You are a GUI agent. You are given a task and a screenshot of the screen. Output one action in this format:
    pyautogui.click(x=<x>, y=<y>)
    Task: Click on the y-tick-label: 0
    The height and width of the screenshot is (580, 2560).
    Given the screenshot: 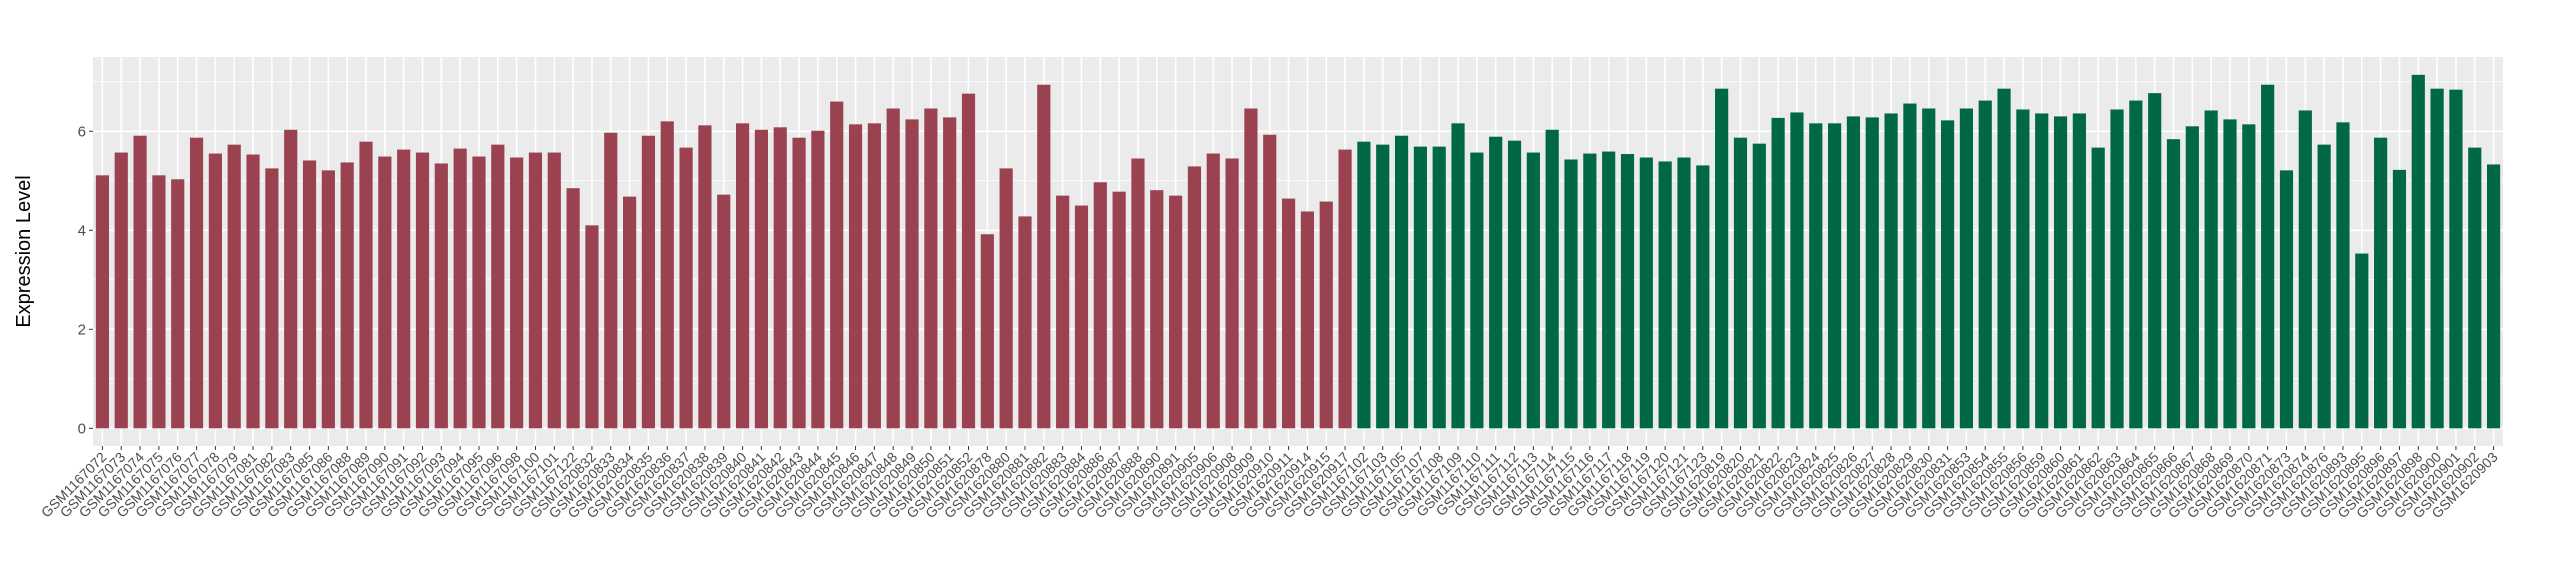 What is the action you would take?
    pyautogui.click(x=82, y=428)
    